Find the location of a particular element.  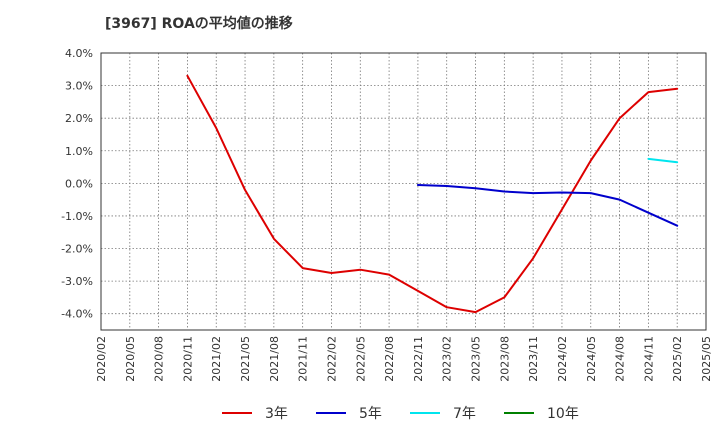

x-tick-label: 2020/02 is located at coordinates (101, 359).